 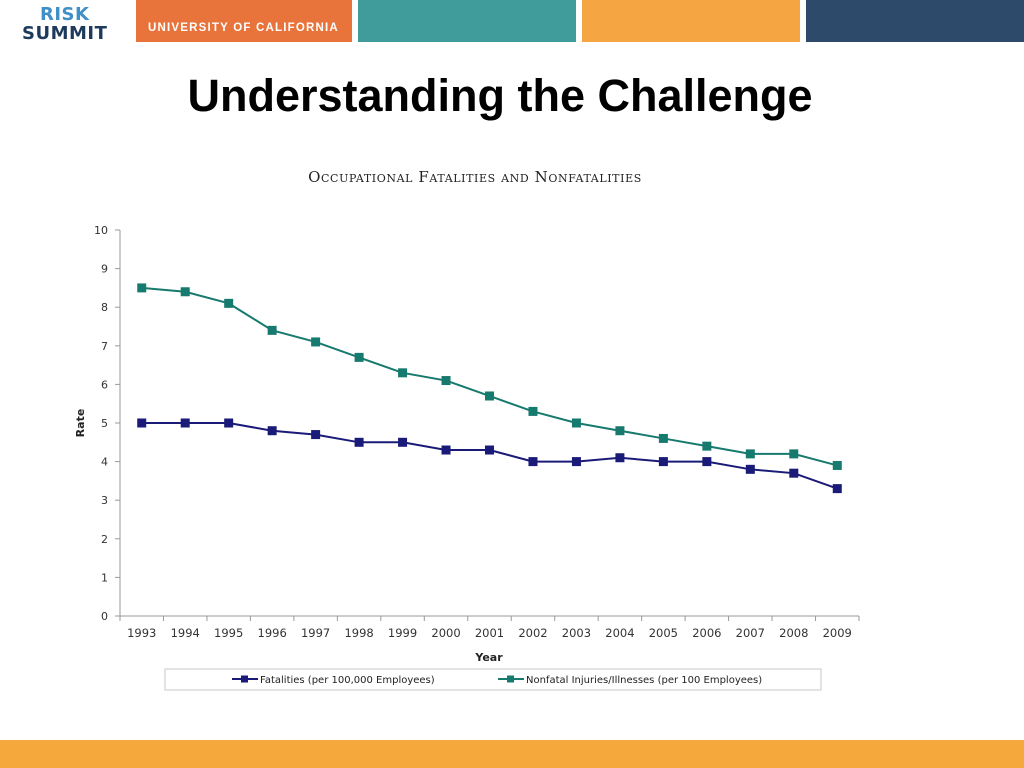 I want to click on y-tick-label: 3, so click(x=104, y=500).